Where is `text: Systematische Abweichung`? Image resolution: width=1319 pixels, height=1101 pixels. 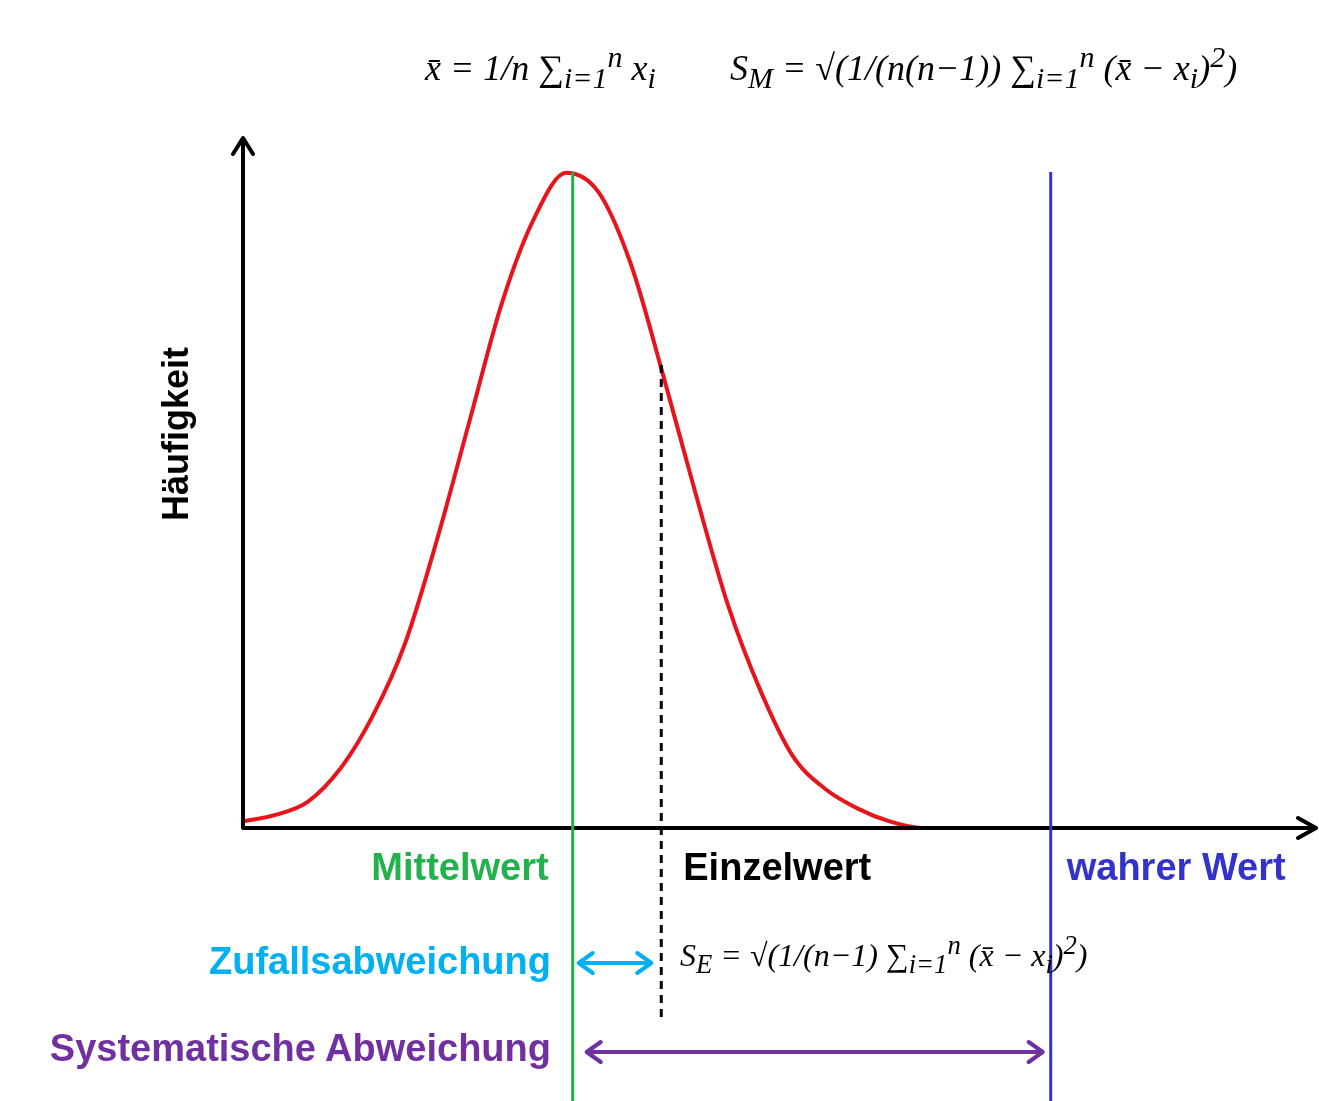
text: Systematische Abweichung is located at coordinates (300, 1048).